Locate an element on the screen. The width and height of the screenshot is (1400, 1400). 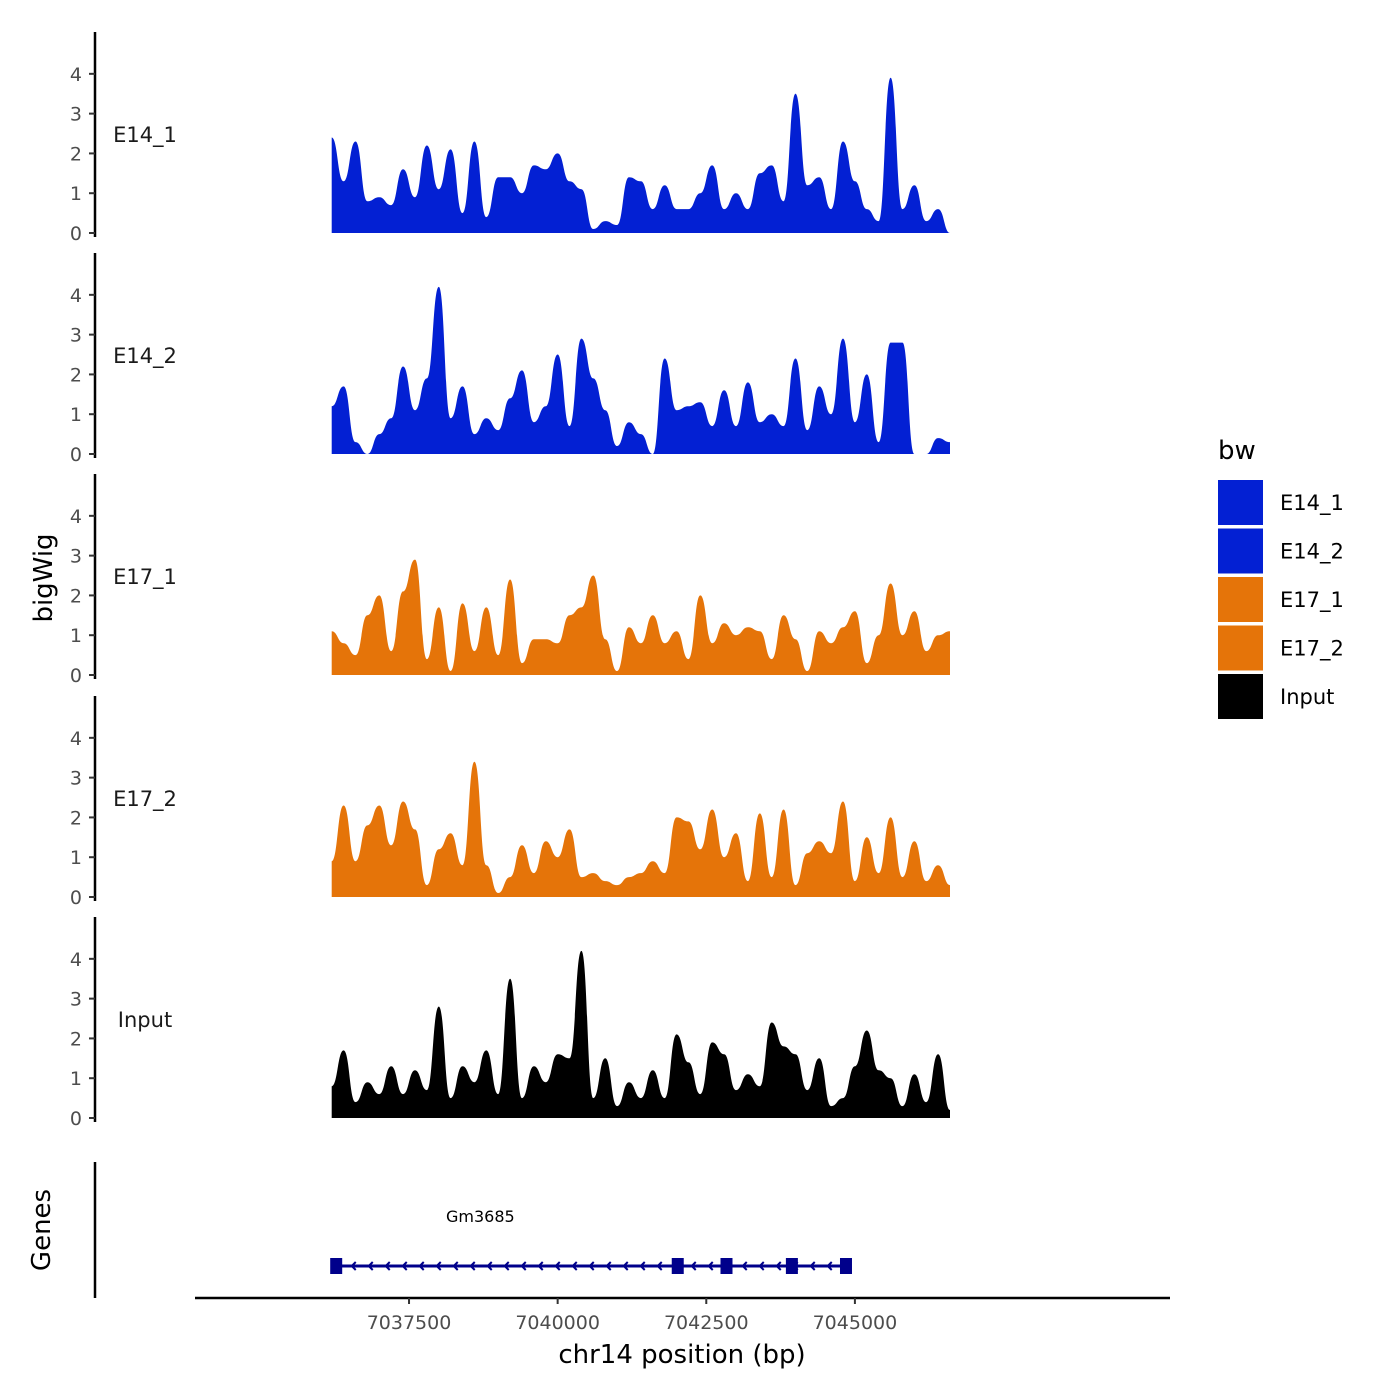
coverage-area-input is located at coordinates (640, 1034).